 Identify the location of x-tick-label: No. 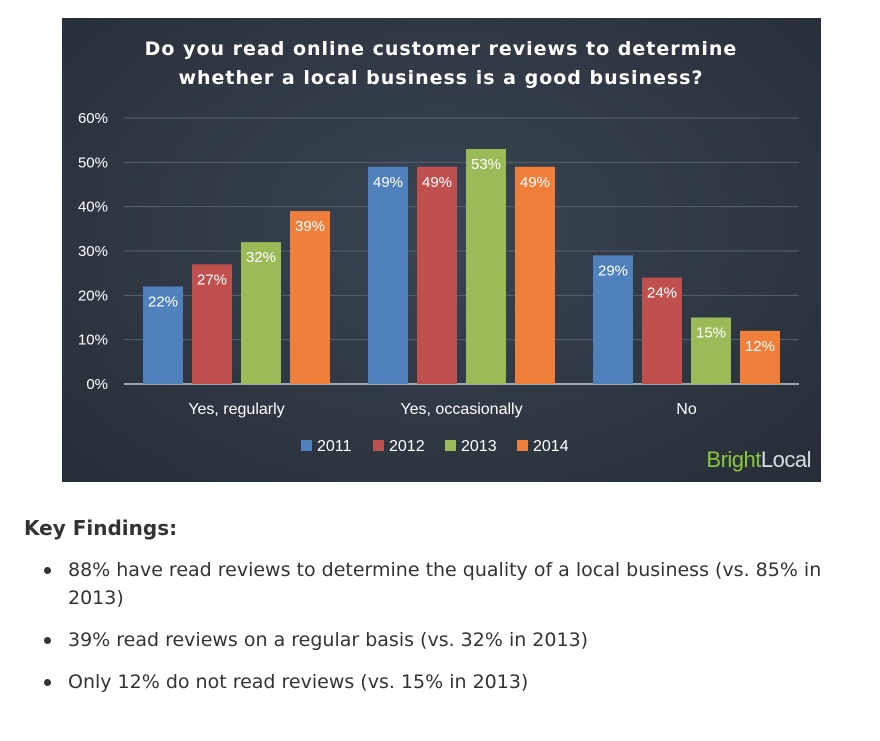
(686, 409).